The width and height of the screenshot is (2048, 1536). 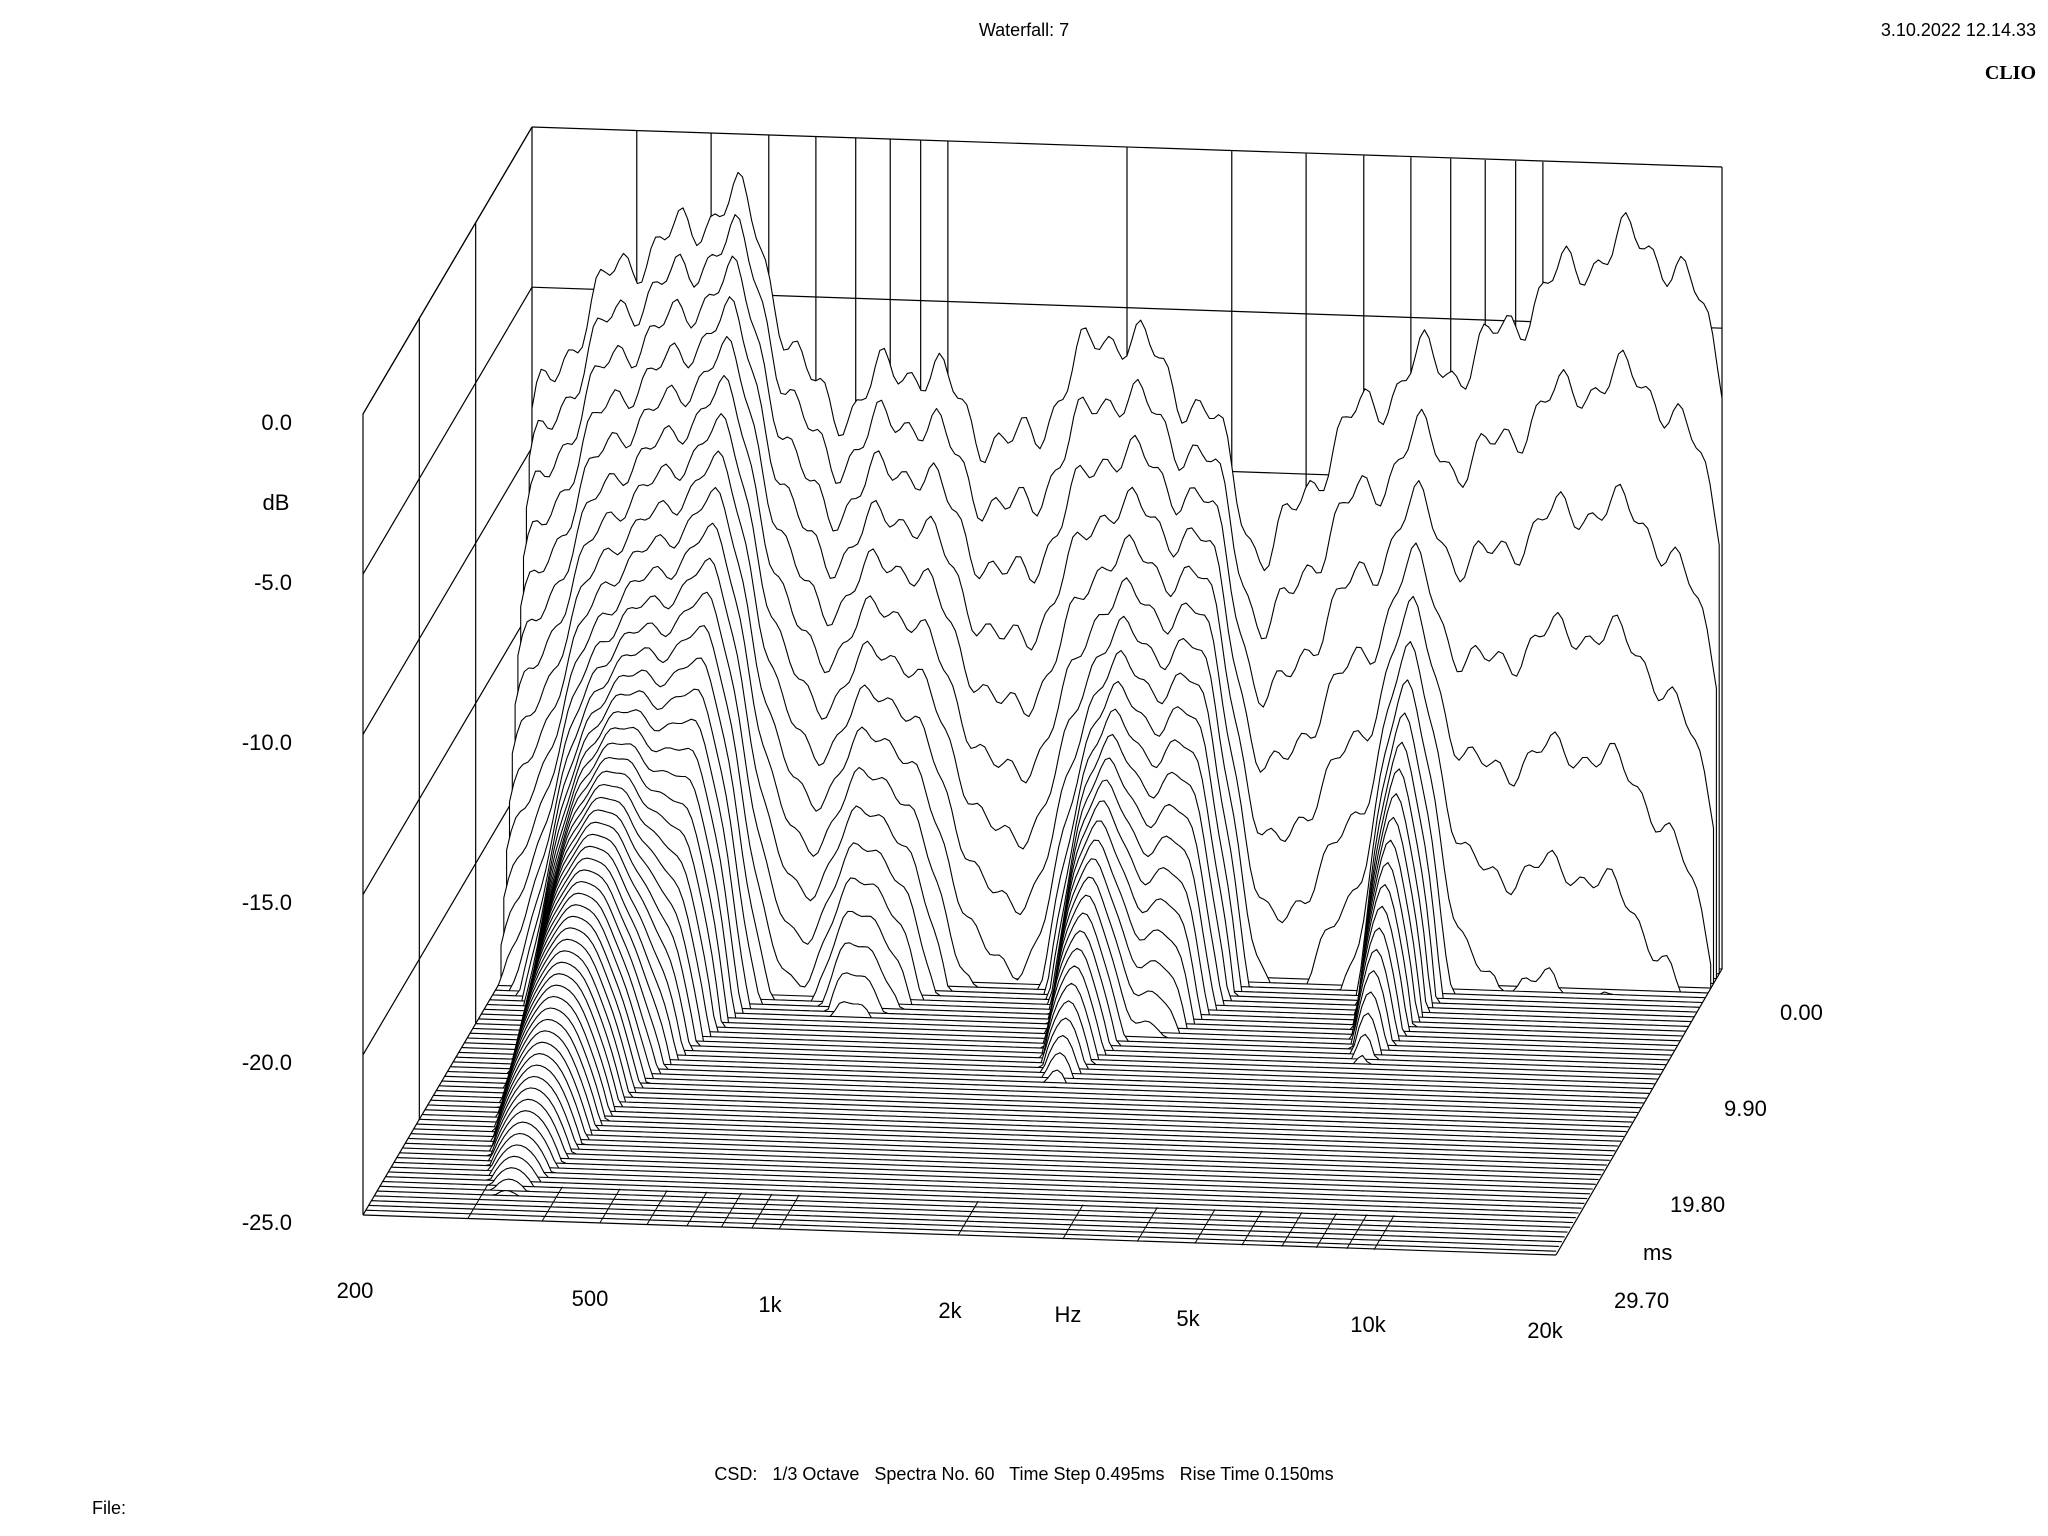 I want to click on x-tick-label: 200, so click(x=355, y=1290).